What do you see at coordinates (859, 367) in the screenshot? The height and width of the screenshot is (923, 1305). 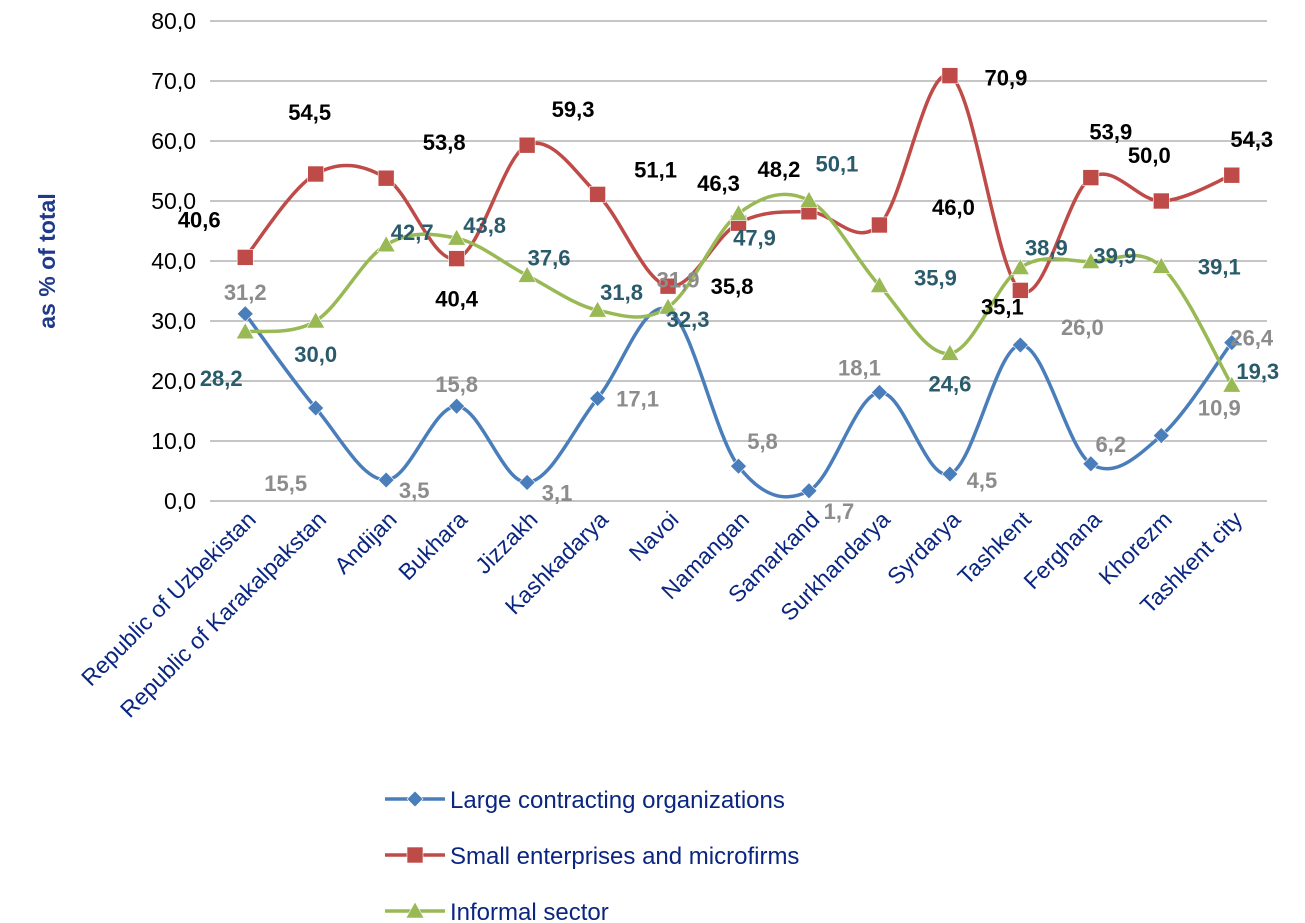 I see `data-label: 18,1` at bounding box center [859, 367].